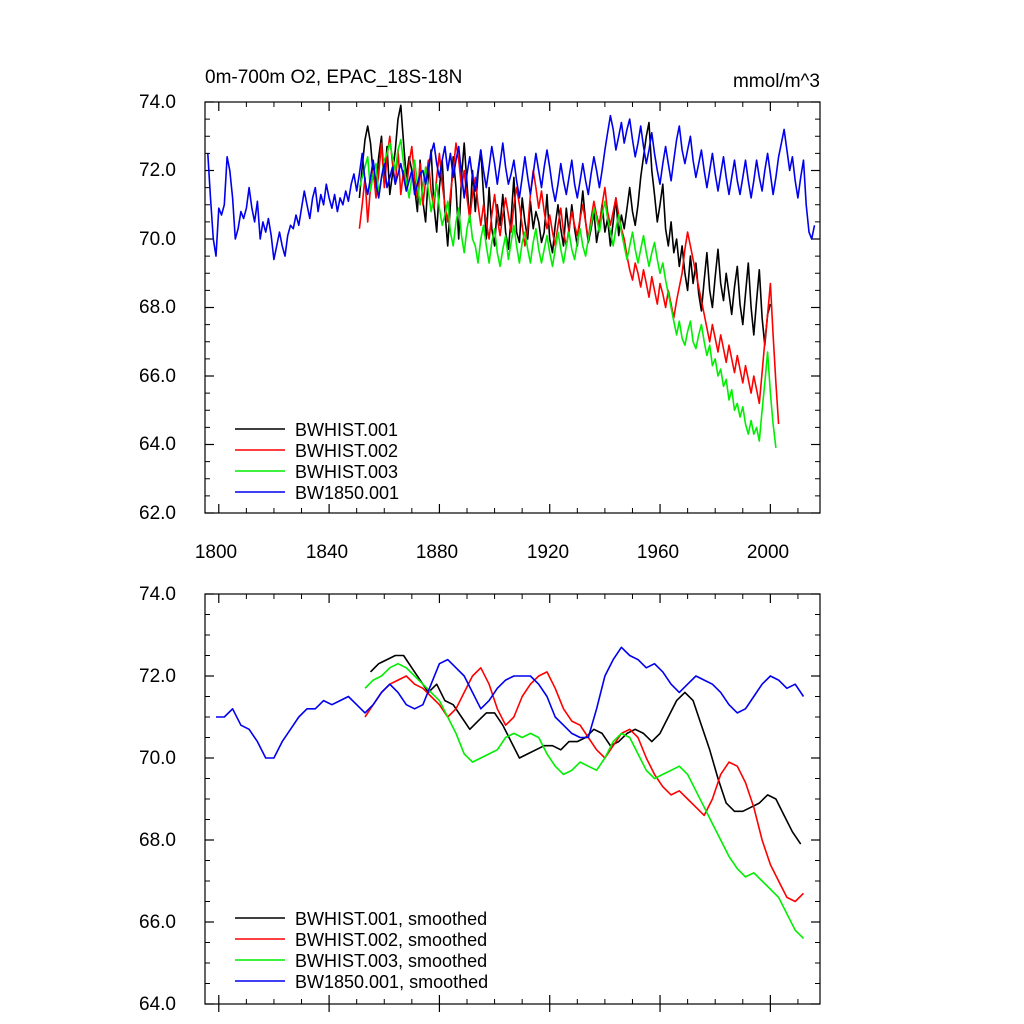 This screenshot has width=1024, height=1024. I want to click on top-y-tick-labels: 74.0 72.0 70.0 68.0 66.0 64.0 62.0, so click(157, 308).